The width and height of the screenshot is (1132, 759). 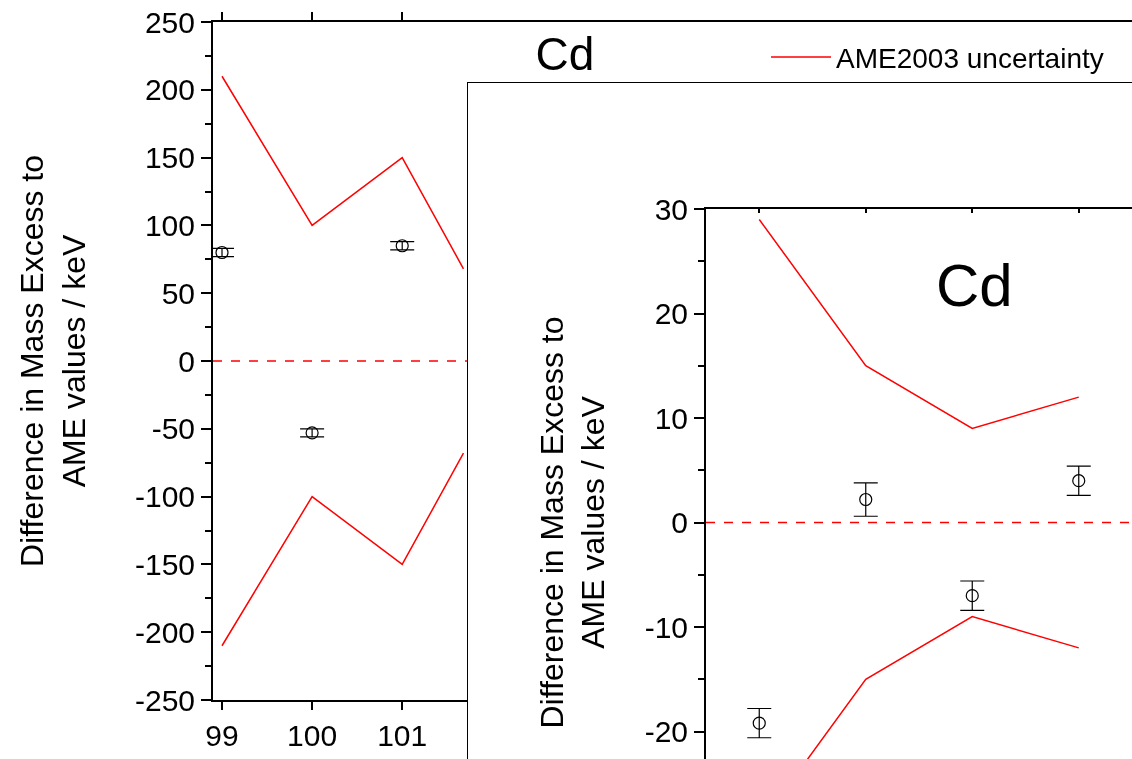 What do you see at coordinates (164, 632) in the screenshot?
I see `y-tick-label: -200` at bounding box center [164, 632].